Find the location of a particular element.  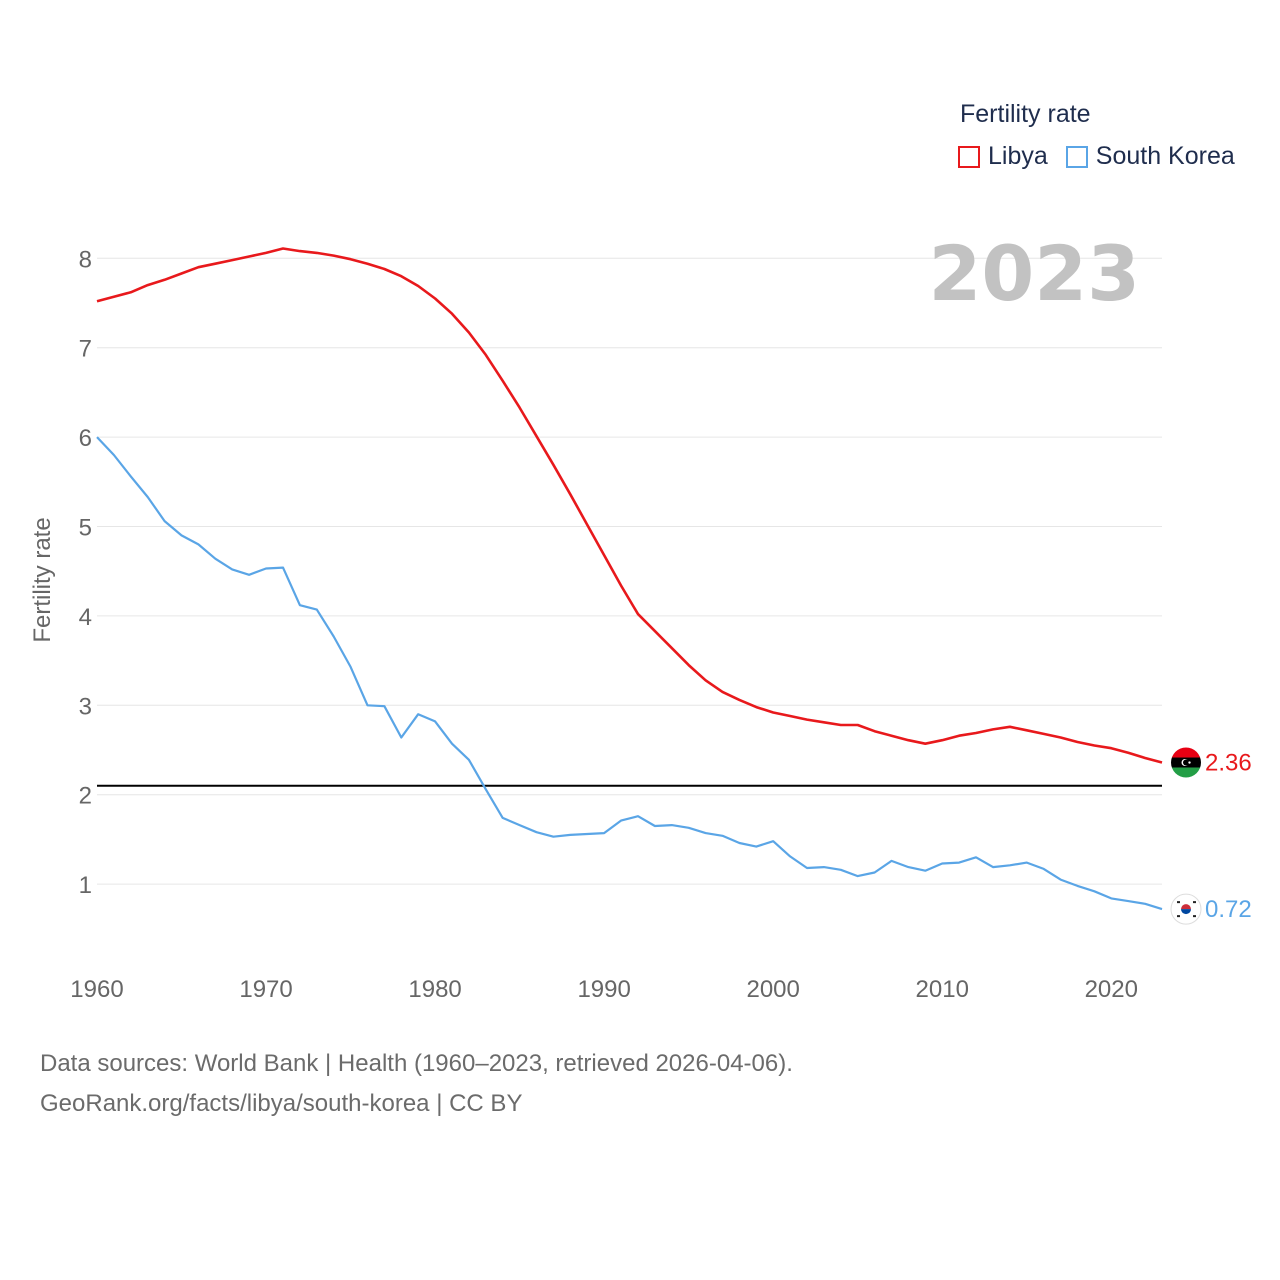

y-tick-label: 5 is located at coordinates (85, 528).